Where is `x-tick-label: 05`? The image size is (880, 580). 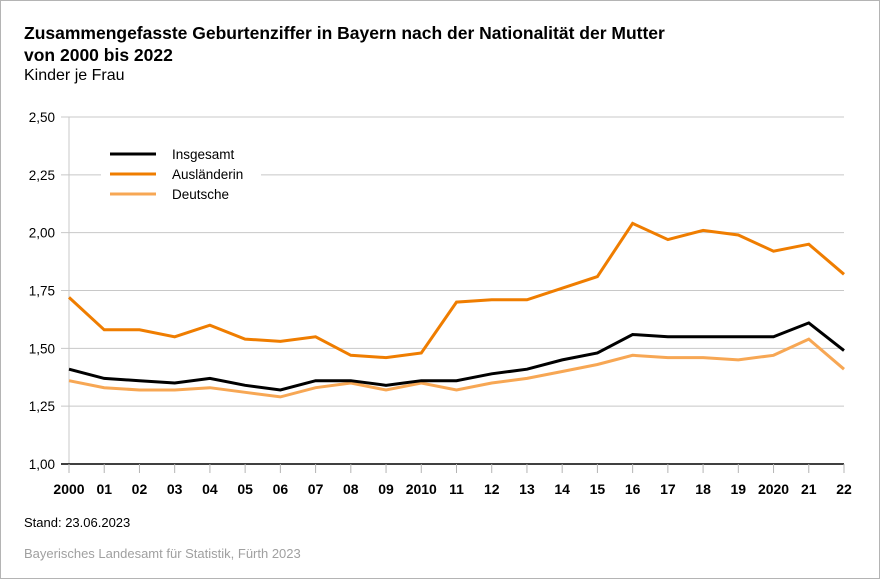
x-tick-label: 05 is located at coordinates (245, 489).